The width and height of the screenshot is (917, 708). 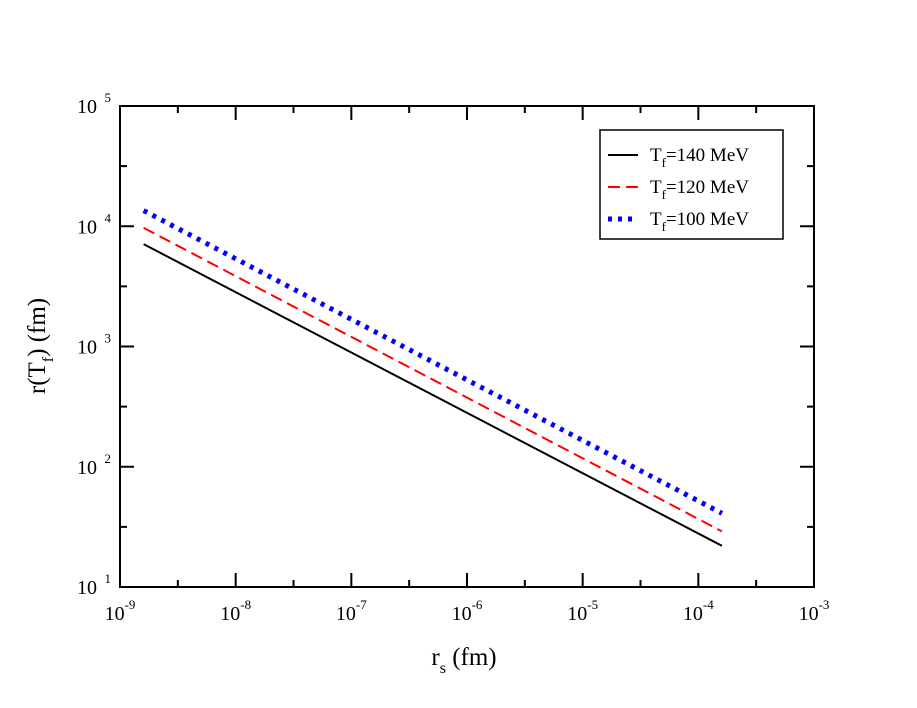 I want to click on legend-label-2: Tf=120 MeV, so click(x=699, y=189).